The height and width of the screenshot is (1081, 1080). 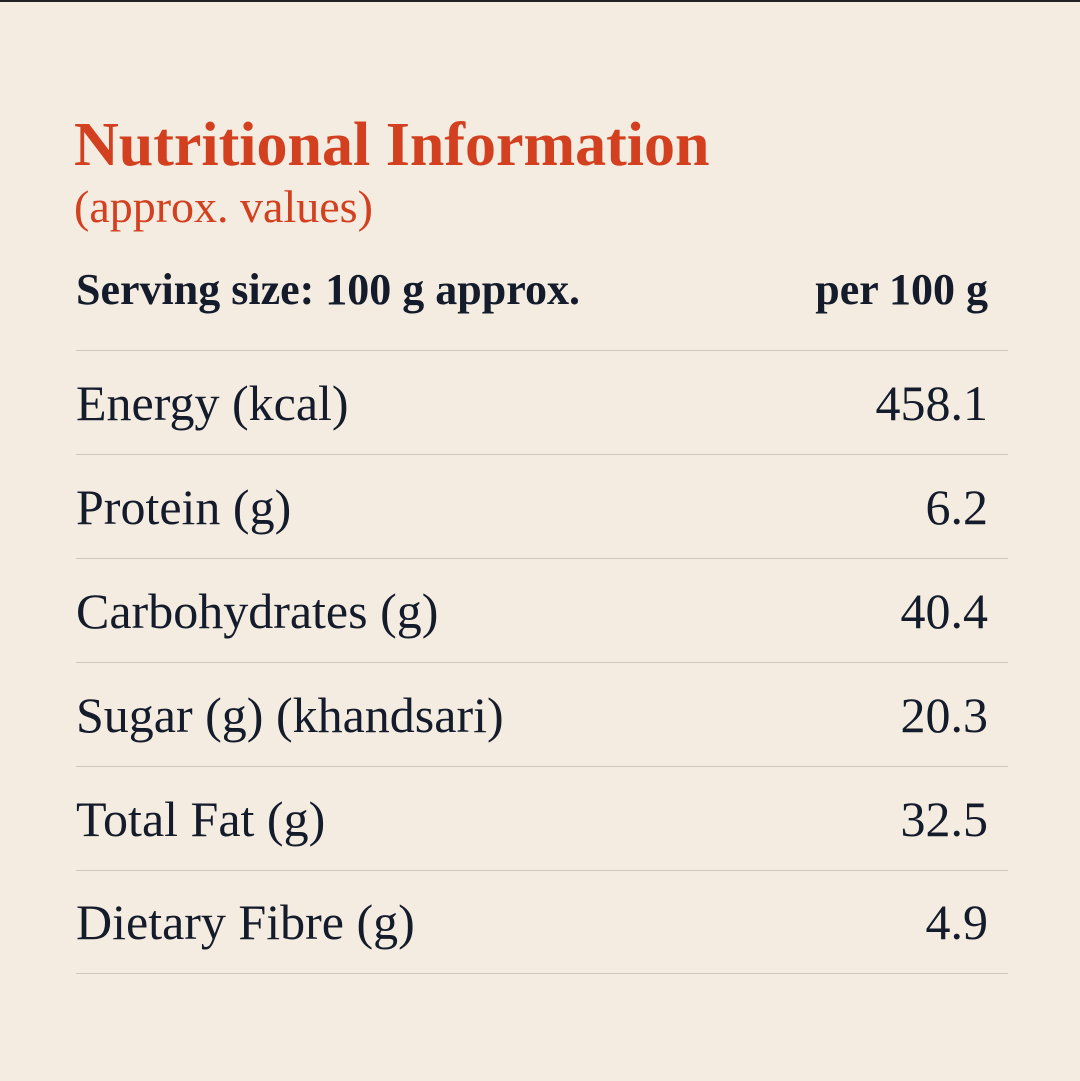 I want to click on table-row: Sugar (g) (khandsari) 20.3, so click(x=542, y=714).